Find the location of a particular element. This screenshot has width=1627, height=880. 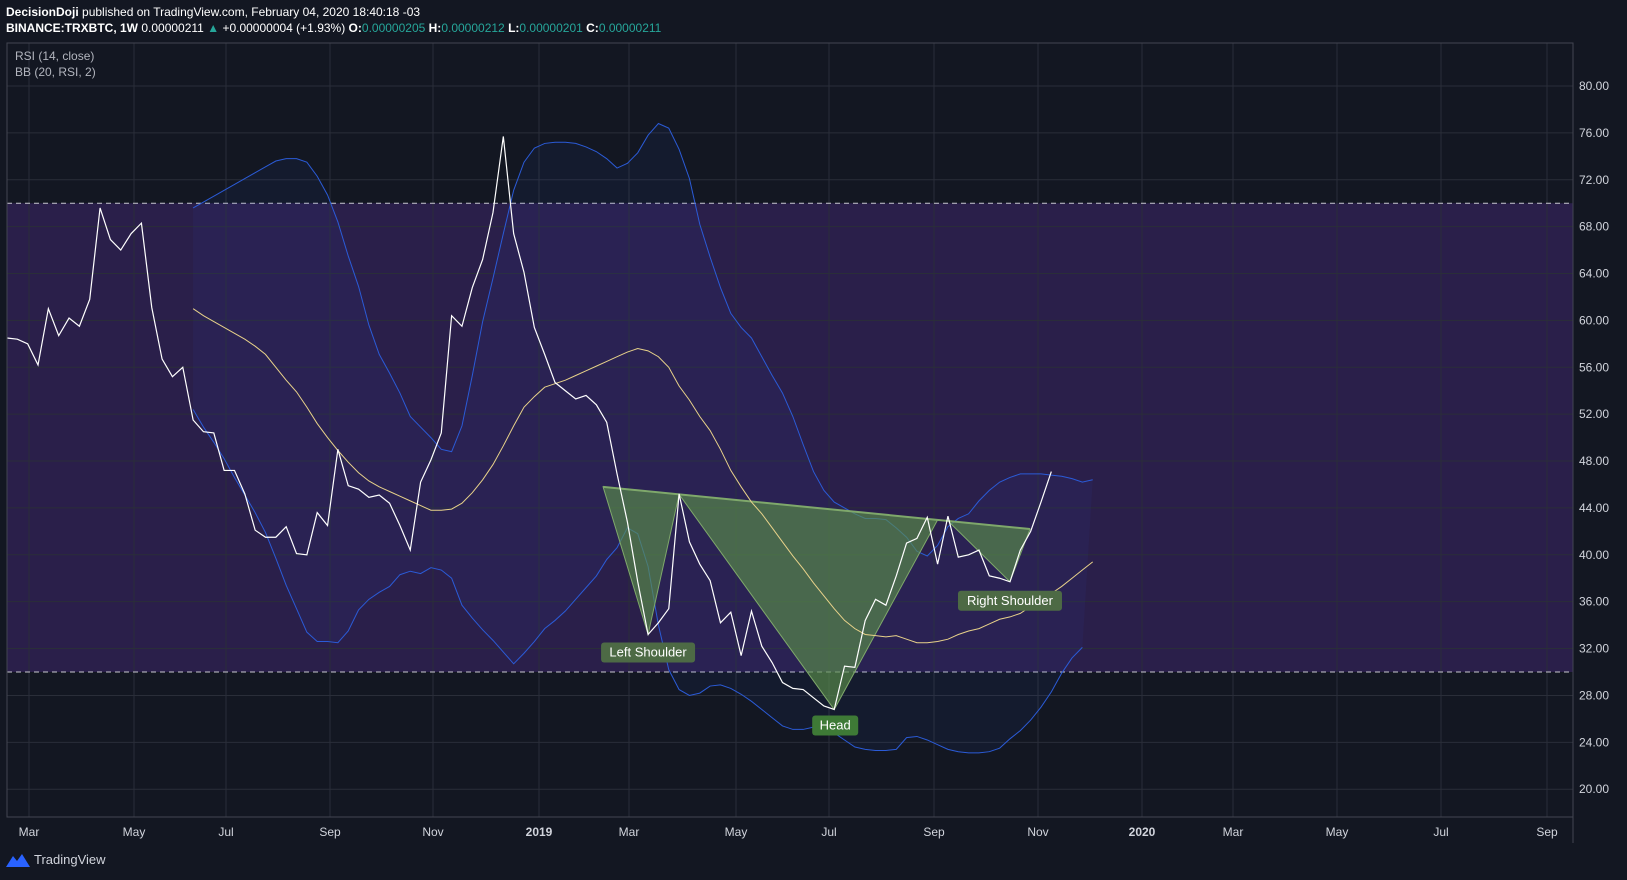

x-tick-label: 2019 is located at coordinates (539, 832).